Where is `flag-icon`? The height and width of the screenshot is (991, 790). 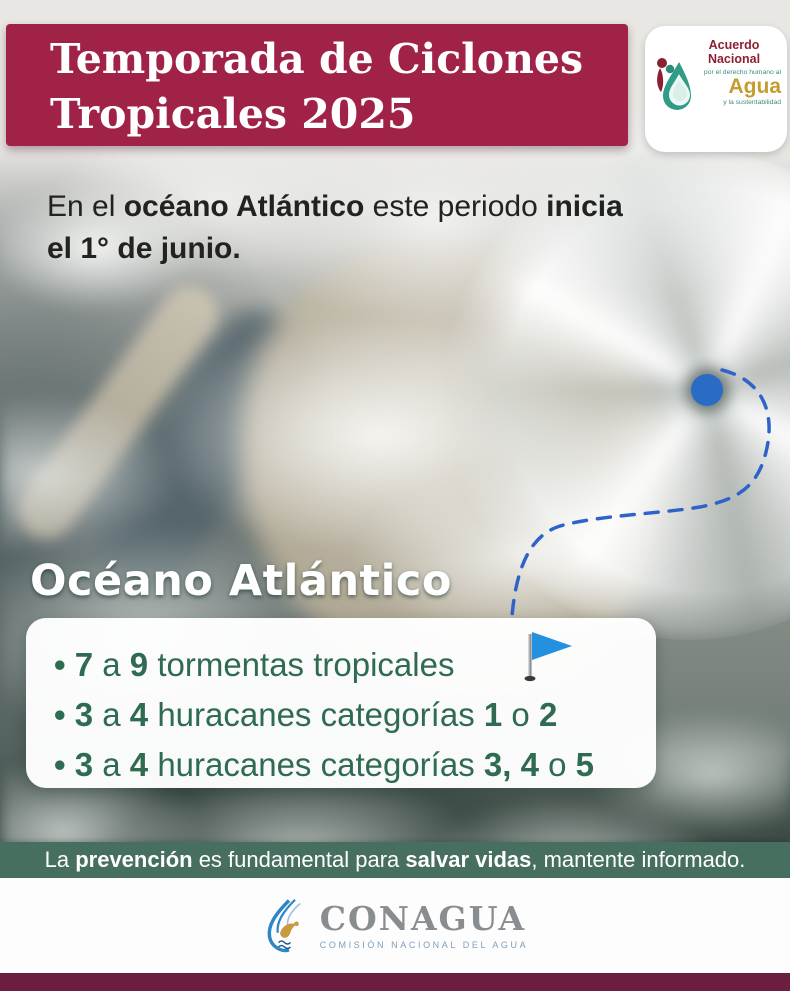 flag-icon is located at coordinates (548, 657).